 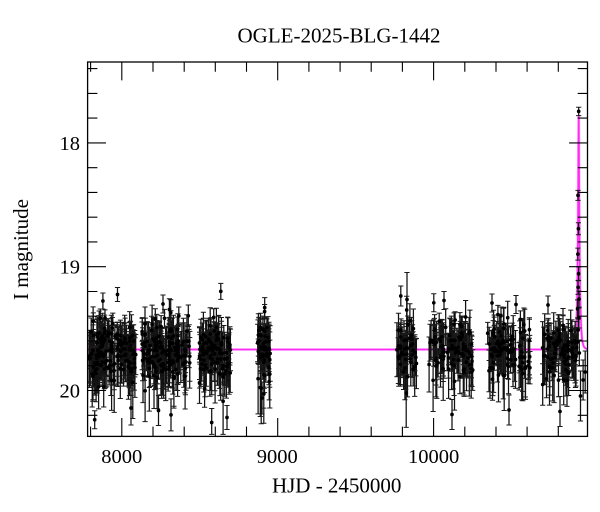 I want to click on svg-text: 18, so click(x=70, y=144).